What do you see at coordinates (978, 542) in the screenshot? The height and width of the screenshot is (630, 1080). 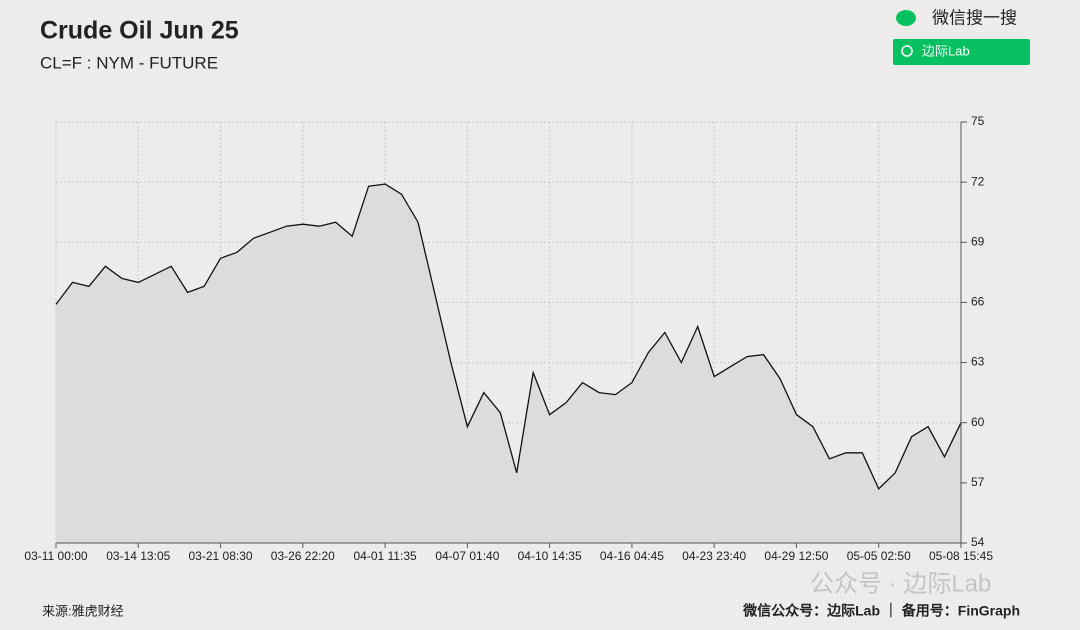 I see `y-tick-label: 54` at bounding box center [978, 542].